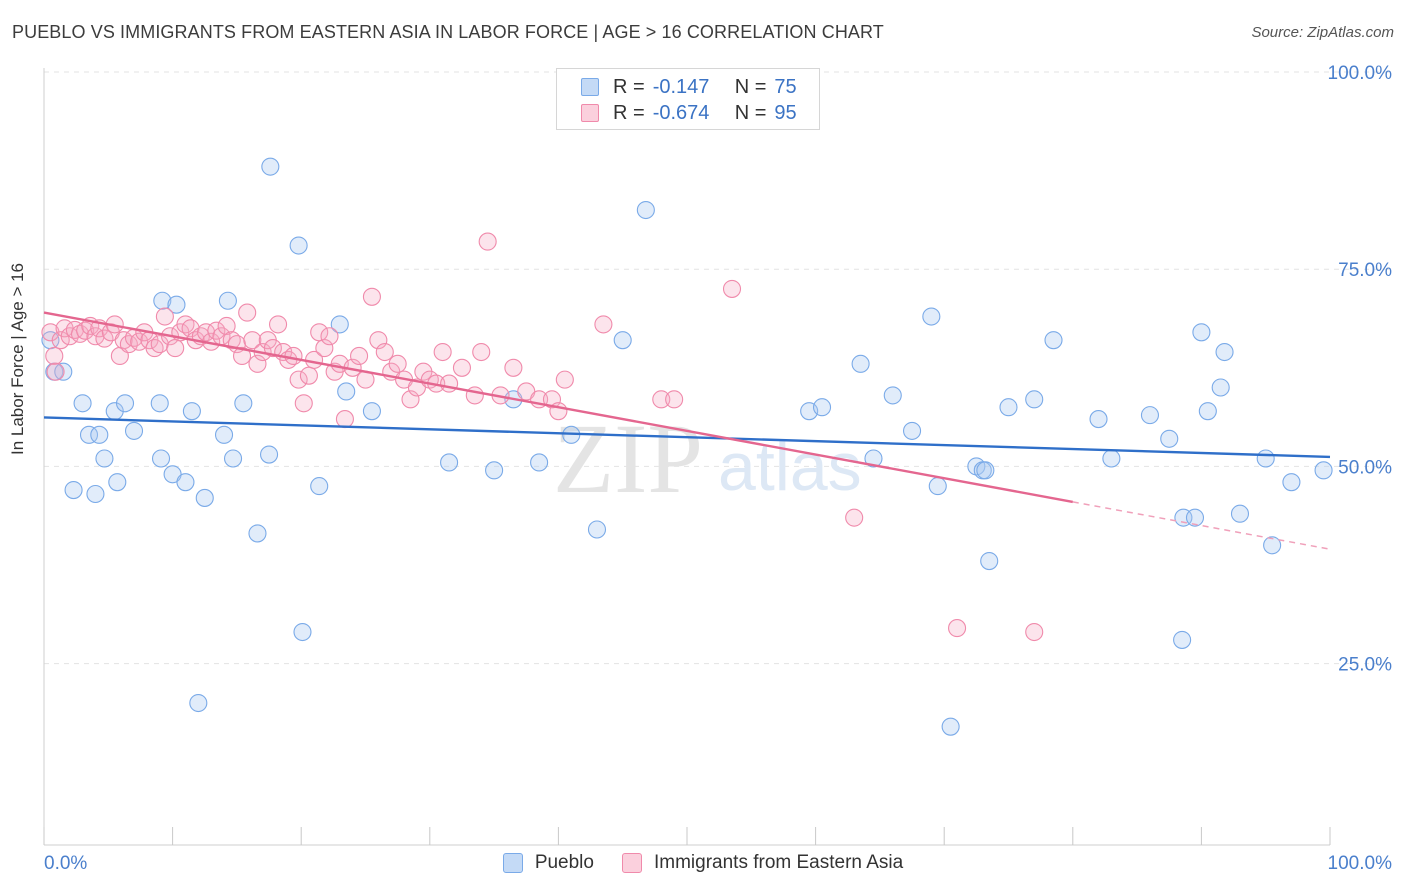  I want to click on legend-label-pueblo: Pueblo, so click(564, 862).